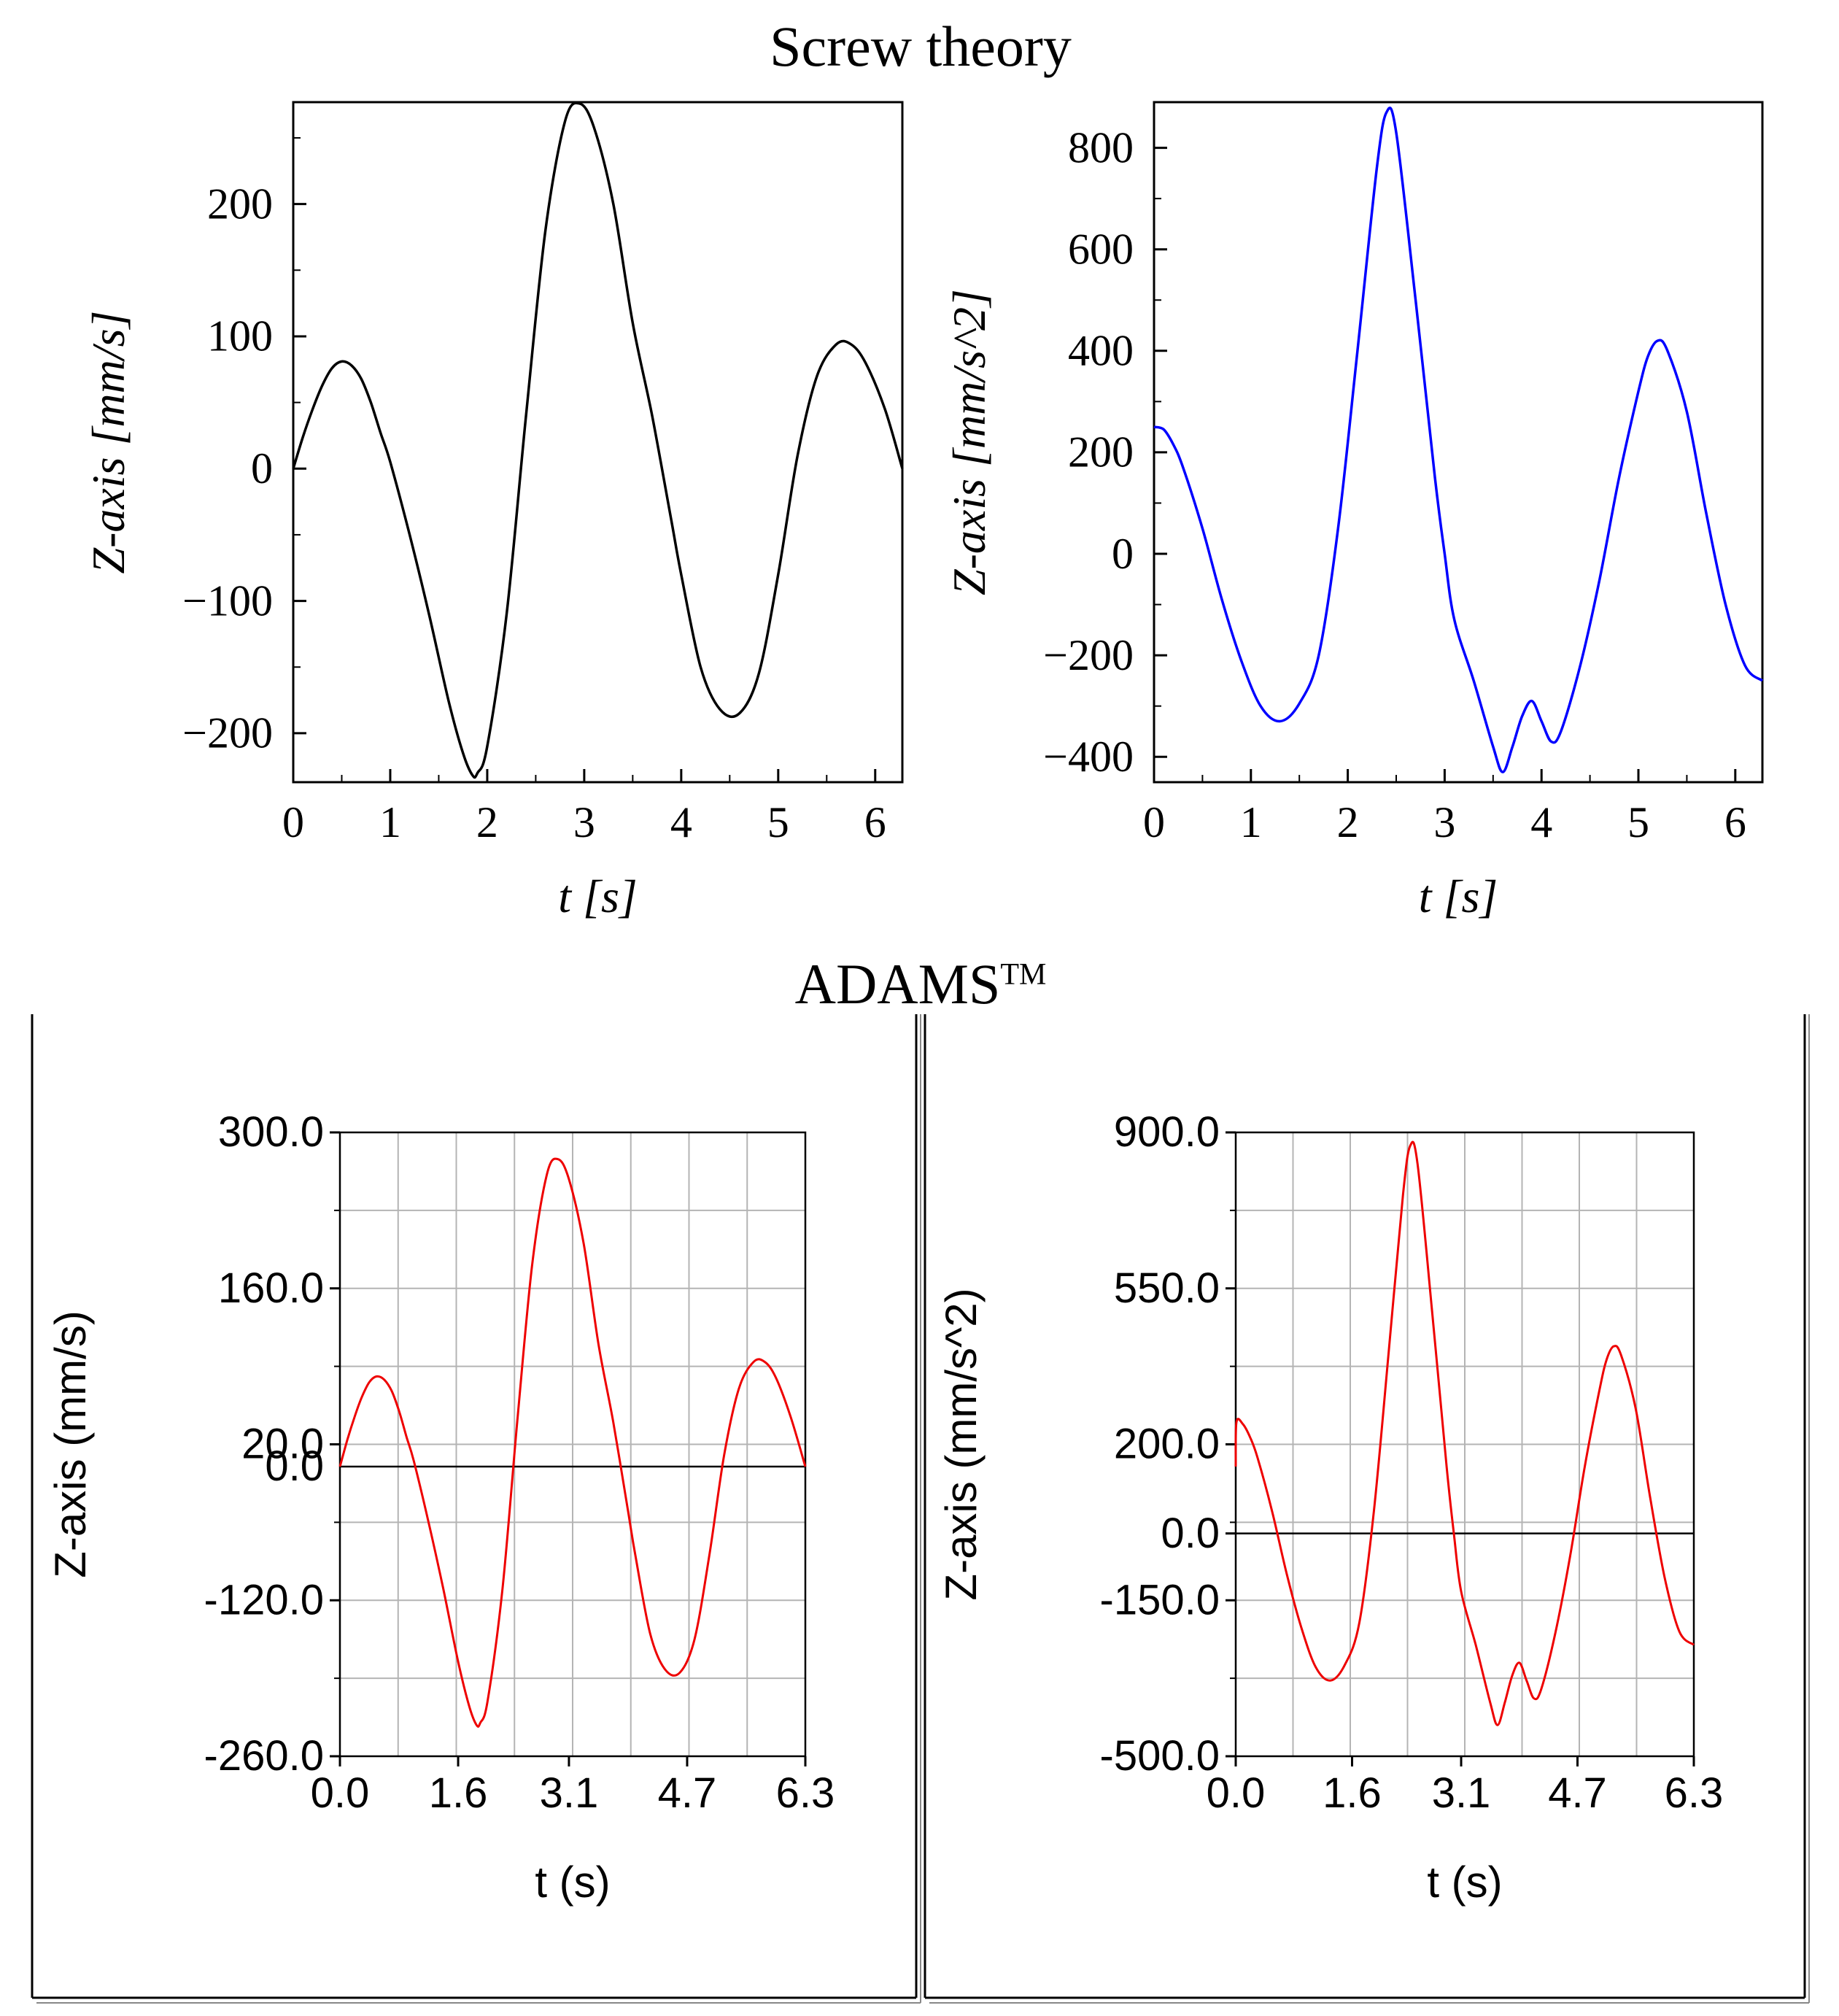  Describe the element at coordinates (1190, 1533) in the screenshot. I see `y-tick-label: 0.0` at that location.